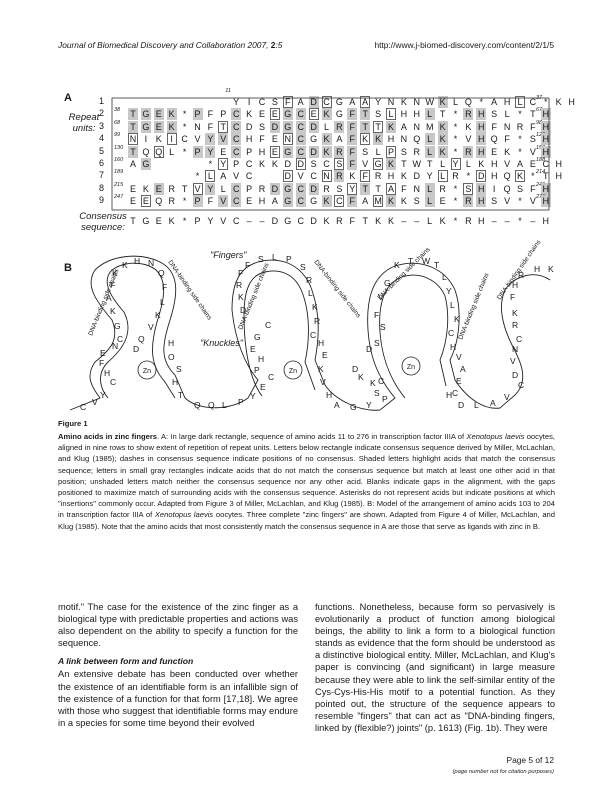 This screenshot has width=612, height=792. Describe the element at coordinates (223, 221) in the screenshot. I see `consensus-residue: V` at that location.